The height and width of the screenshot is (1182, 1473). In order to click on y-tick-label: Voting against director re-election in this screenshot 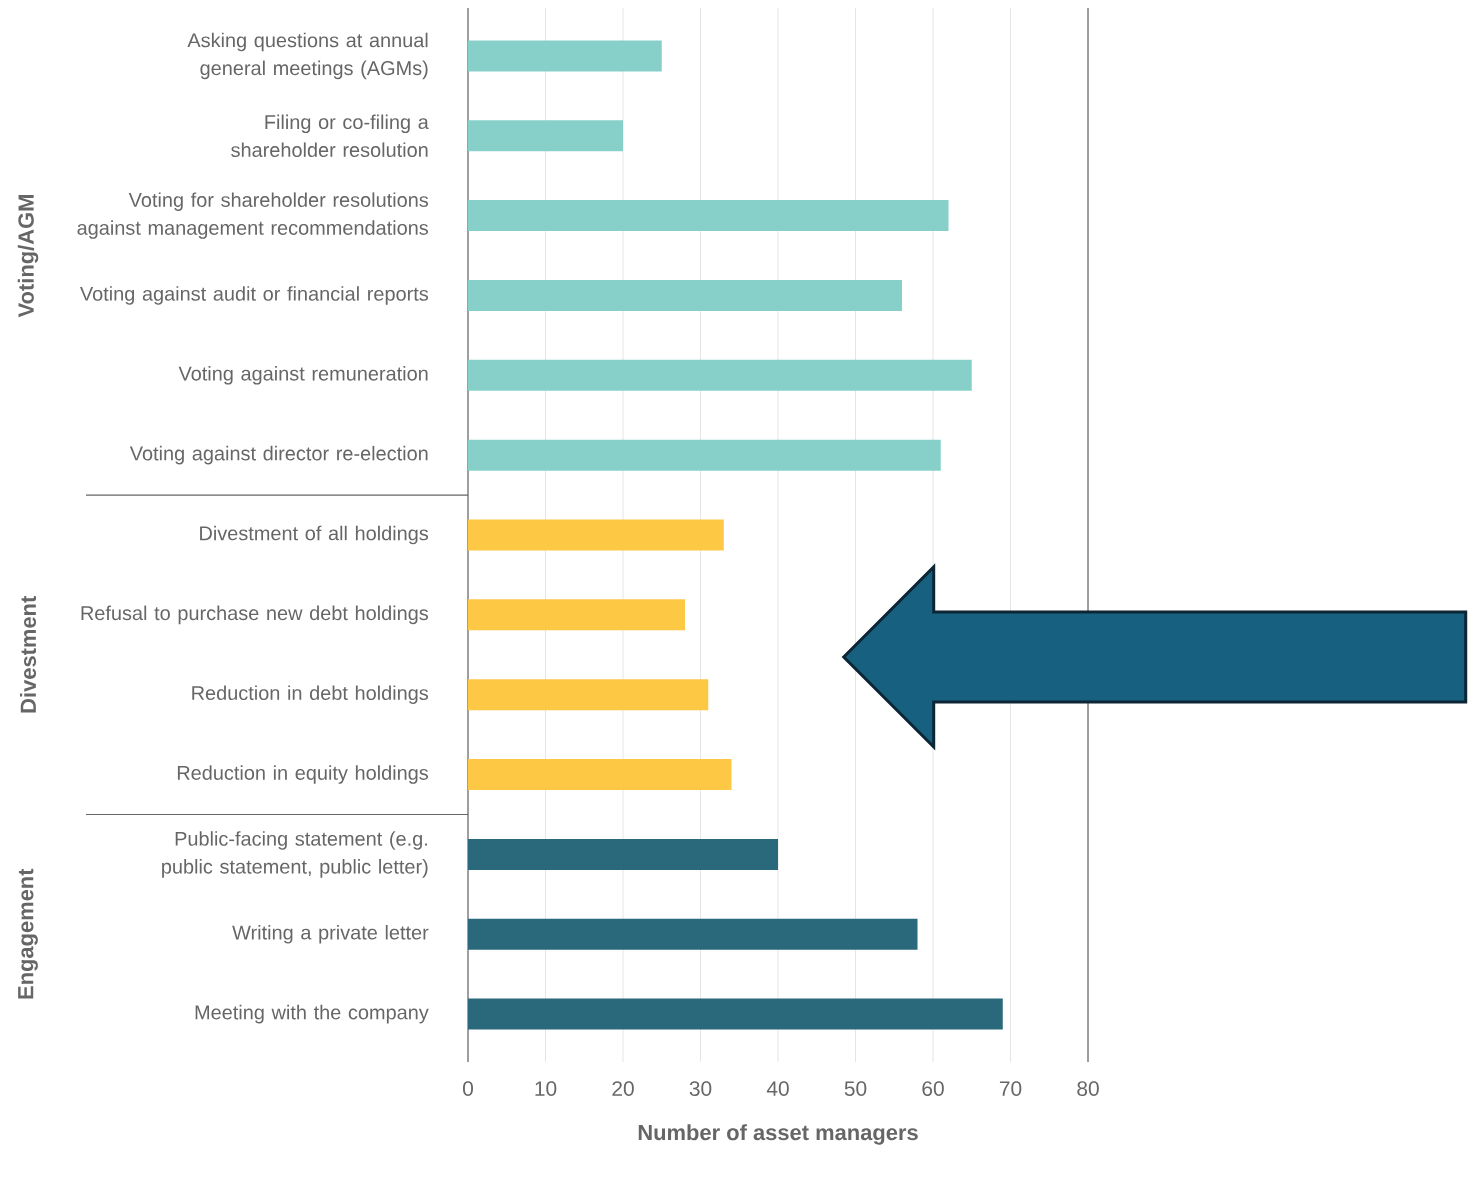, I will do `click(278, 455)`.